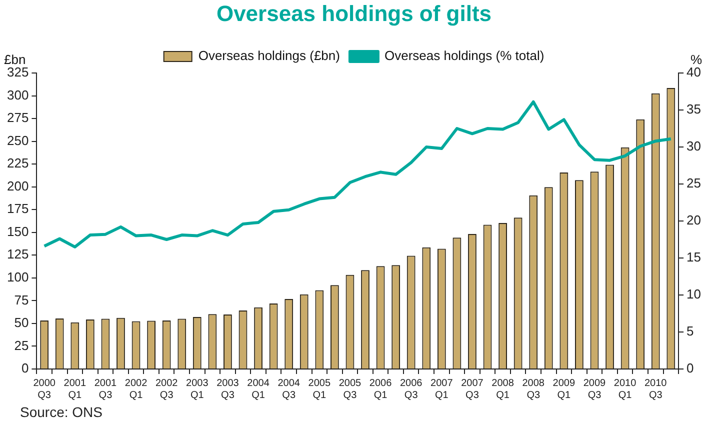 This screenshot has height=424, width=708. Describe the element at coordinates (696, 60) in the screenshot. I see `y2-axis-title: %` at that location.